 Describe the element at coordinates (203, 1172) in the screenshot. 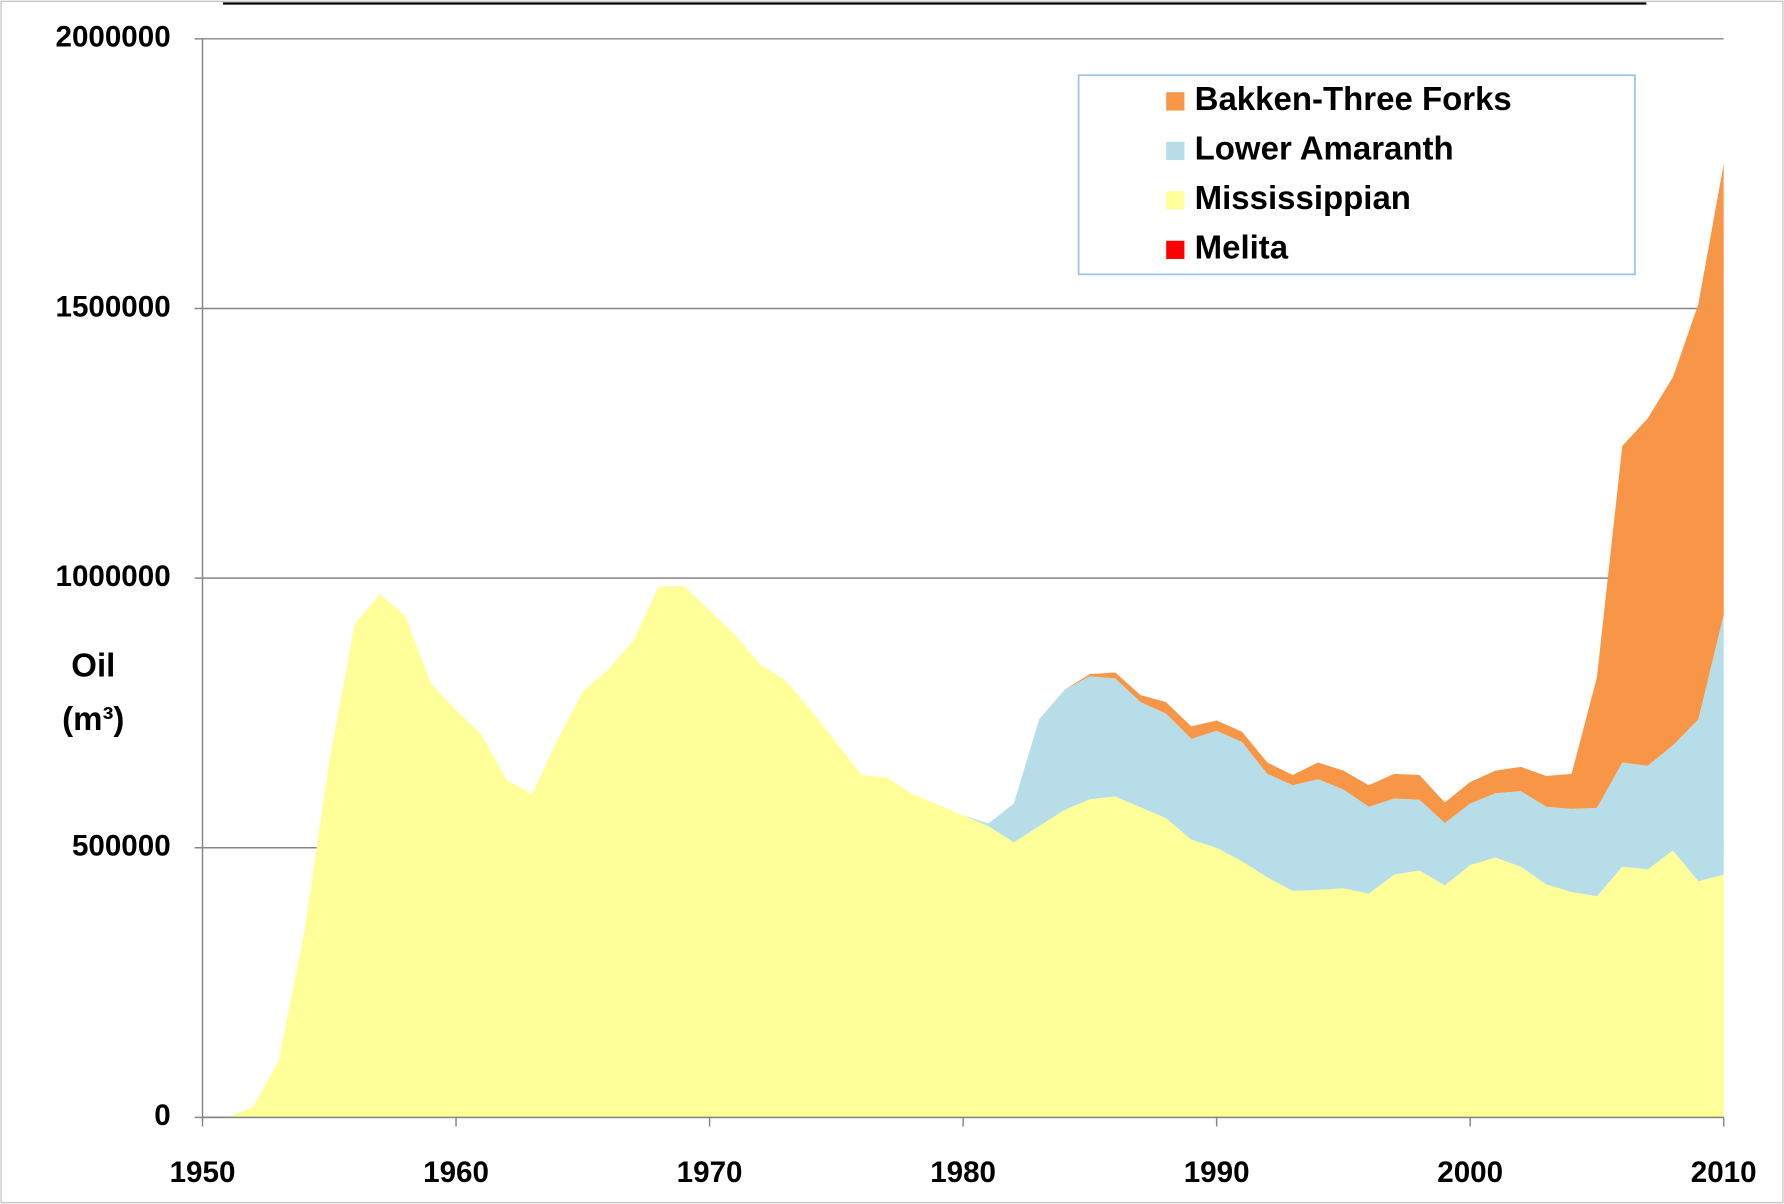

I see `x-tick-label: 1950` at that location.